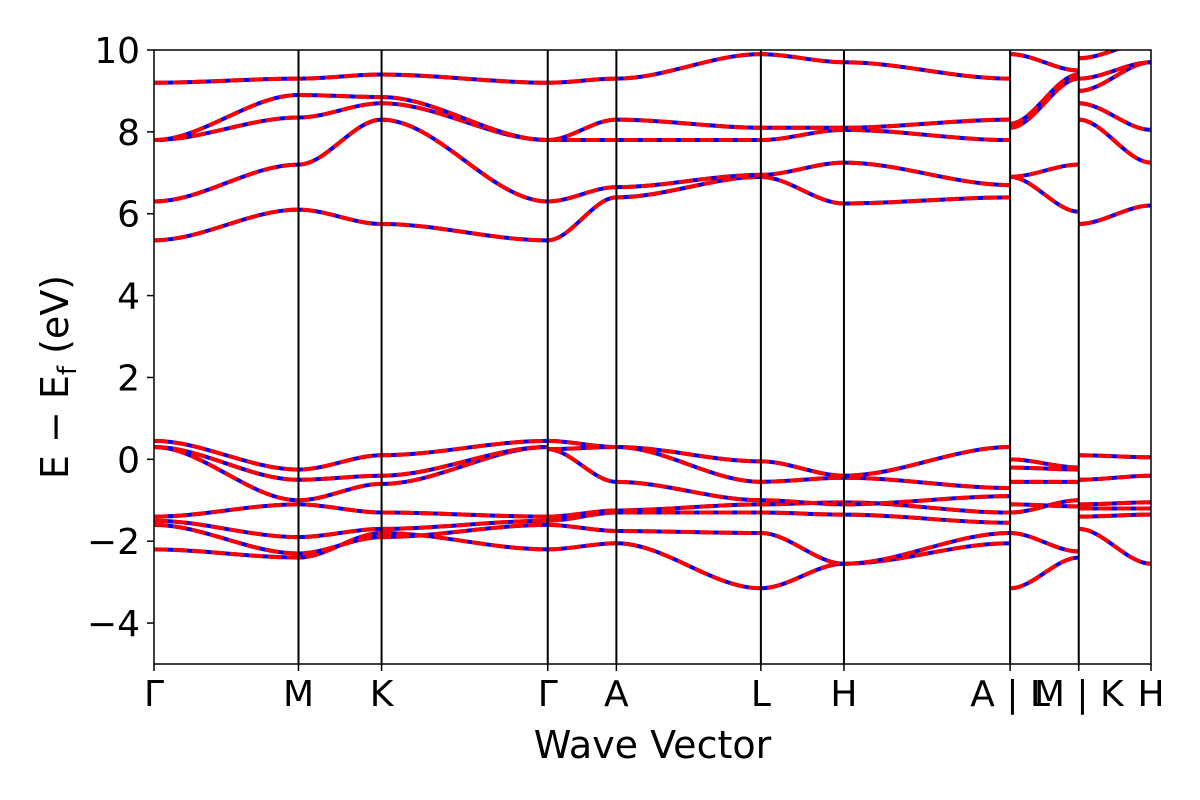 The width and height of the screenshot is (1200, 800). Describe the element at coordinates (1079, 694) in the screenshot. I see `x-tick-label-8: M | K` at that location.